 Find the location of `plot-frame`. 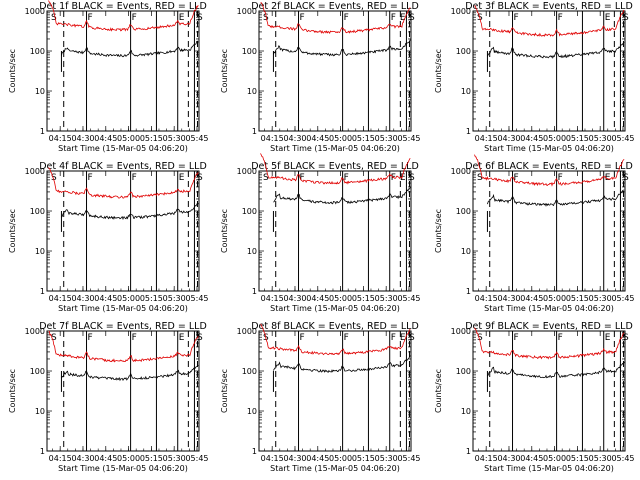

plot-frame is located at coordinates (549, 231).